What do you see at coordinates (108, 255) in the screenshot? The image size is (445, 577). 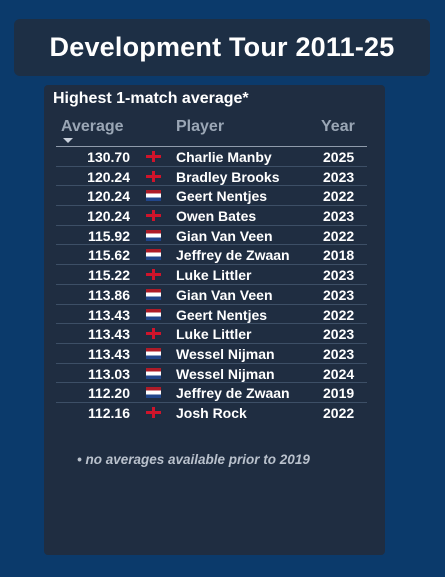 I see `average-cell: 115.62` at bounding box center [108, 255].